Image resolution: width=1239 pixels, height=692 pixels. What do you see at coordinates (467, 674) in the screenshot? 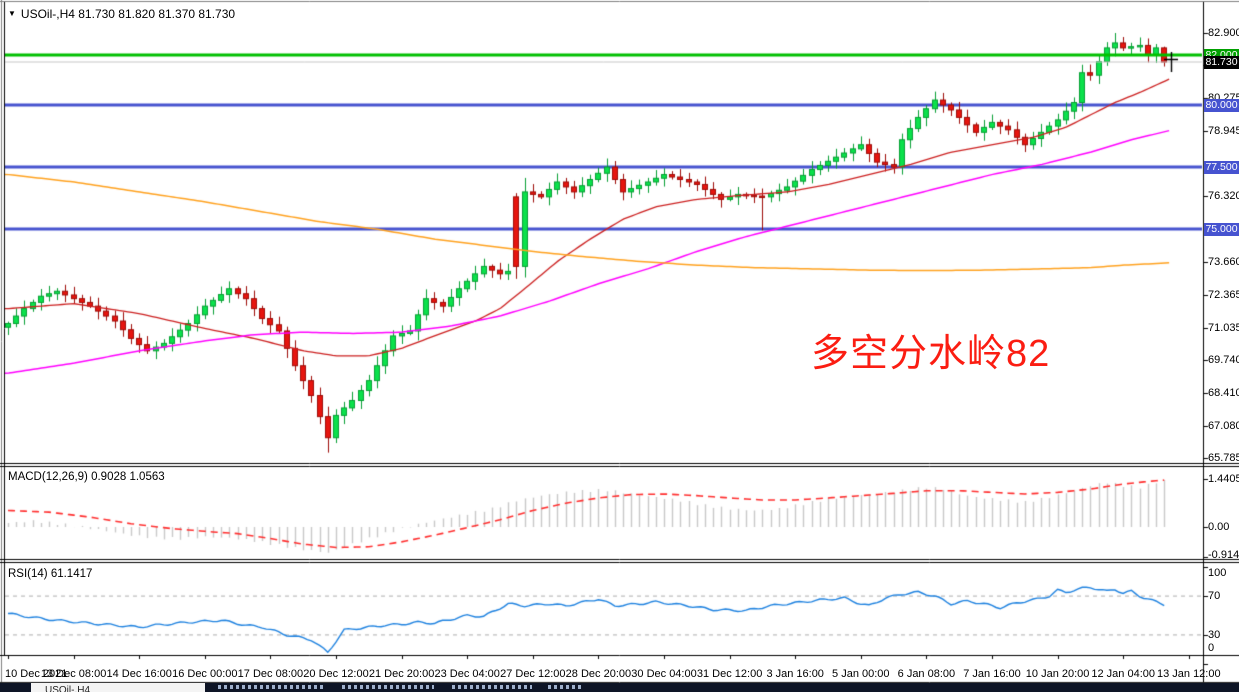
I see `time-tick-label: 23 Dec 04:00` at bounding box center [467, 674].